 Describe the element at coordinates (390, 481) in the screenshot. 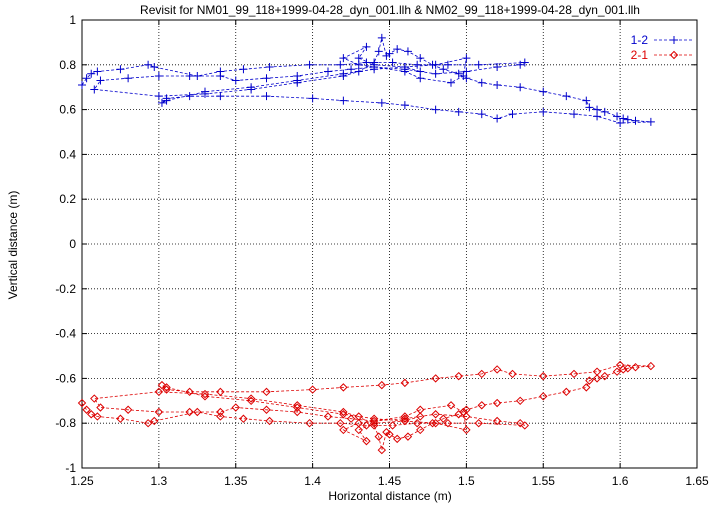

I see `x-tick-label: 1.45` at that location.